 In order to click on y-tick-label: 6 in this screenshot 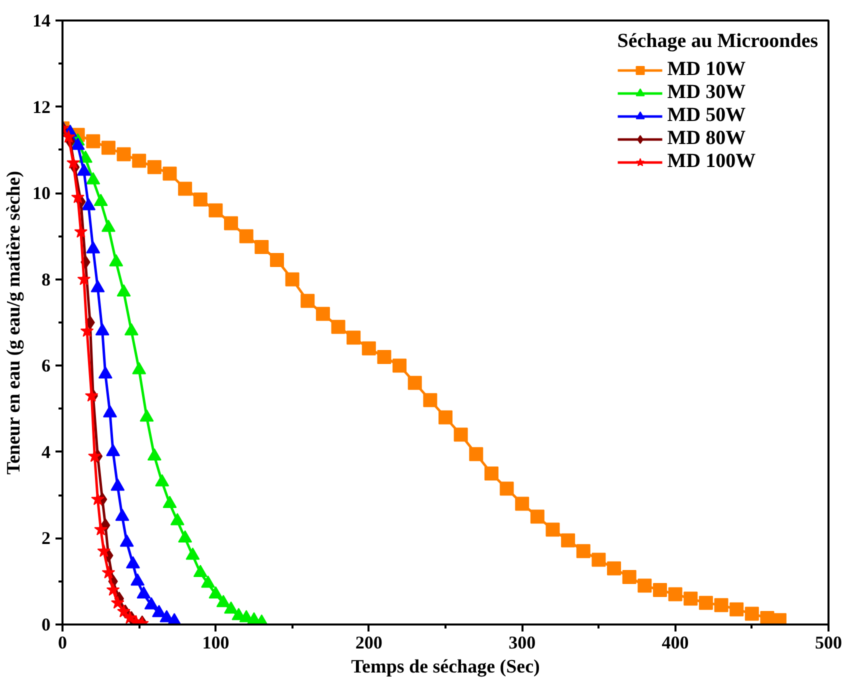, I will do `click(46, 366)`.